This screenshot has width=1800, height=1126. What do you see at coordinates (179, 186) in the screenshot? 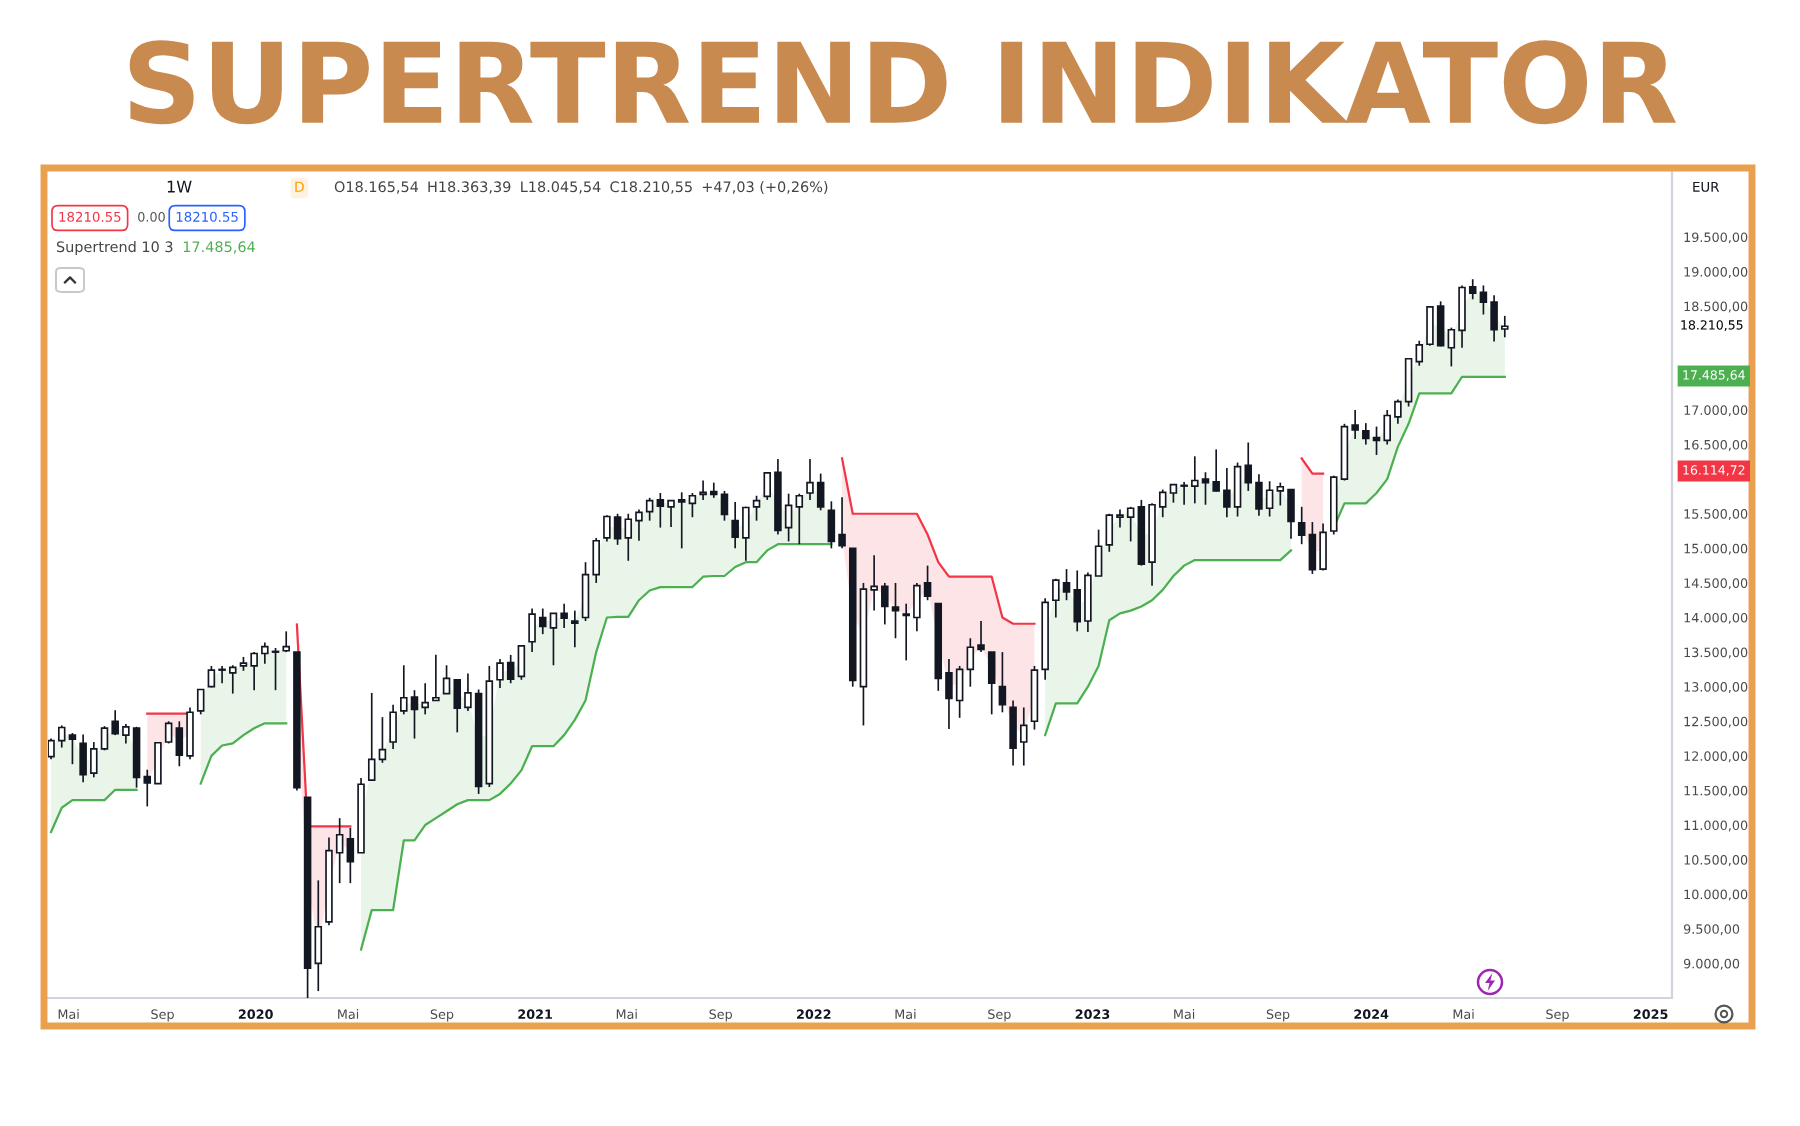
I see `annotation: 1W` at bounding box center [179, 186].